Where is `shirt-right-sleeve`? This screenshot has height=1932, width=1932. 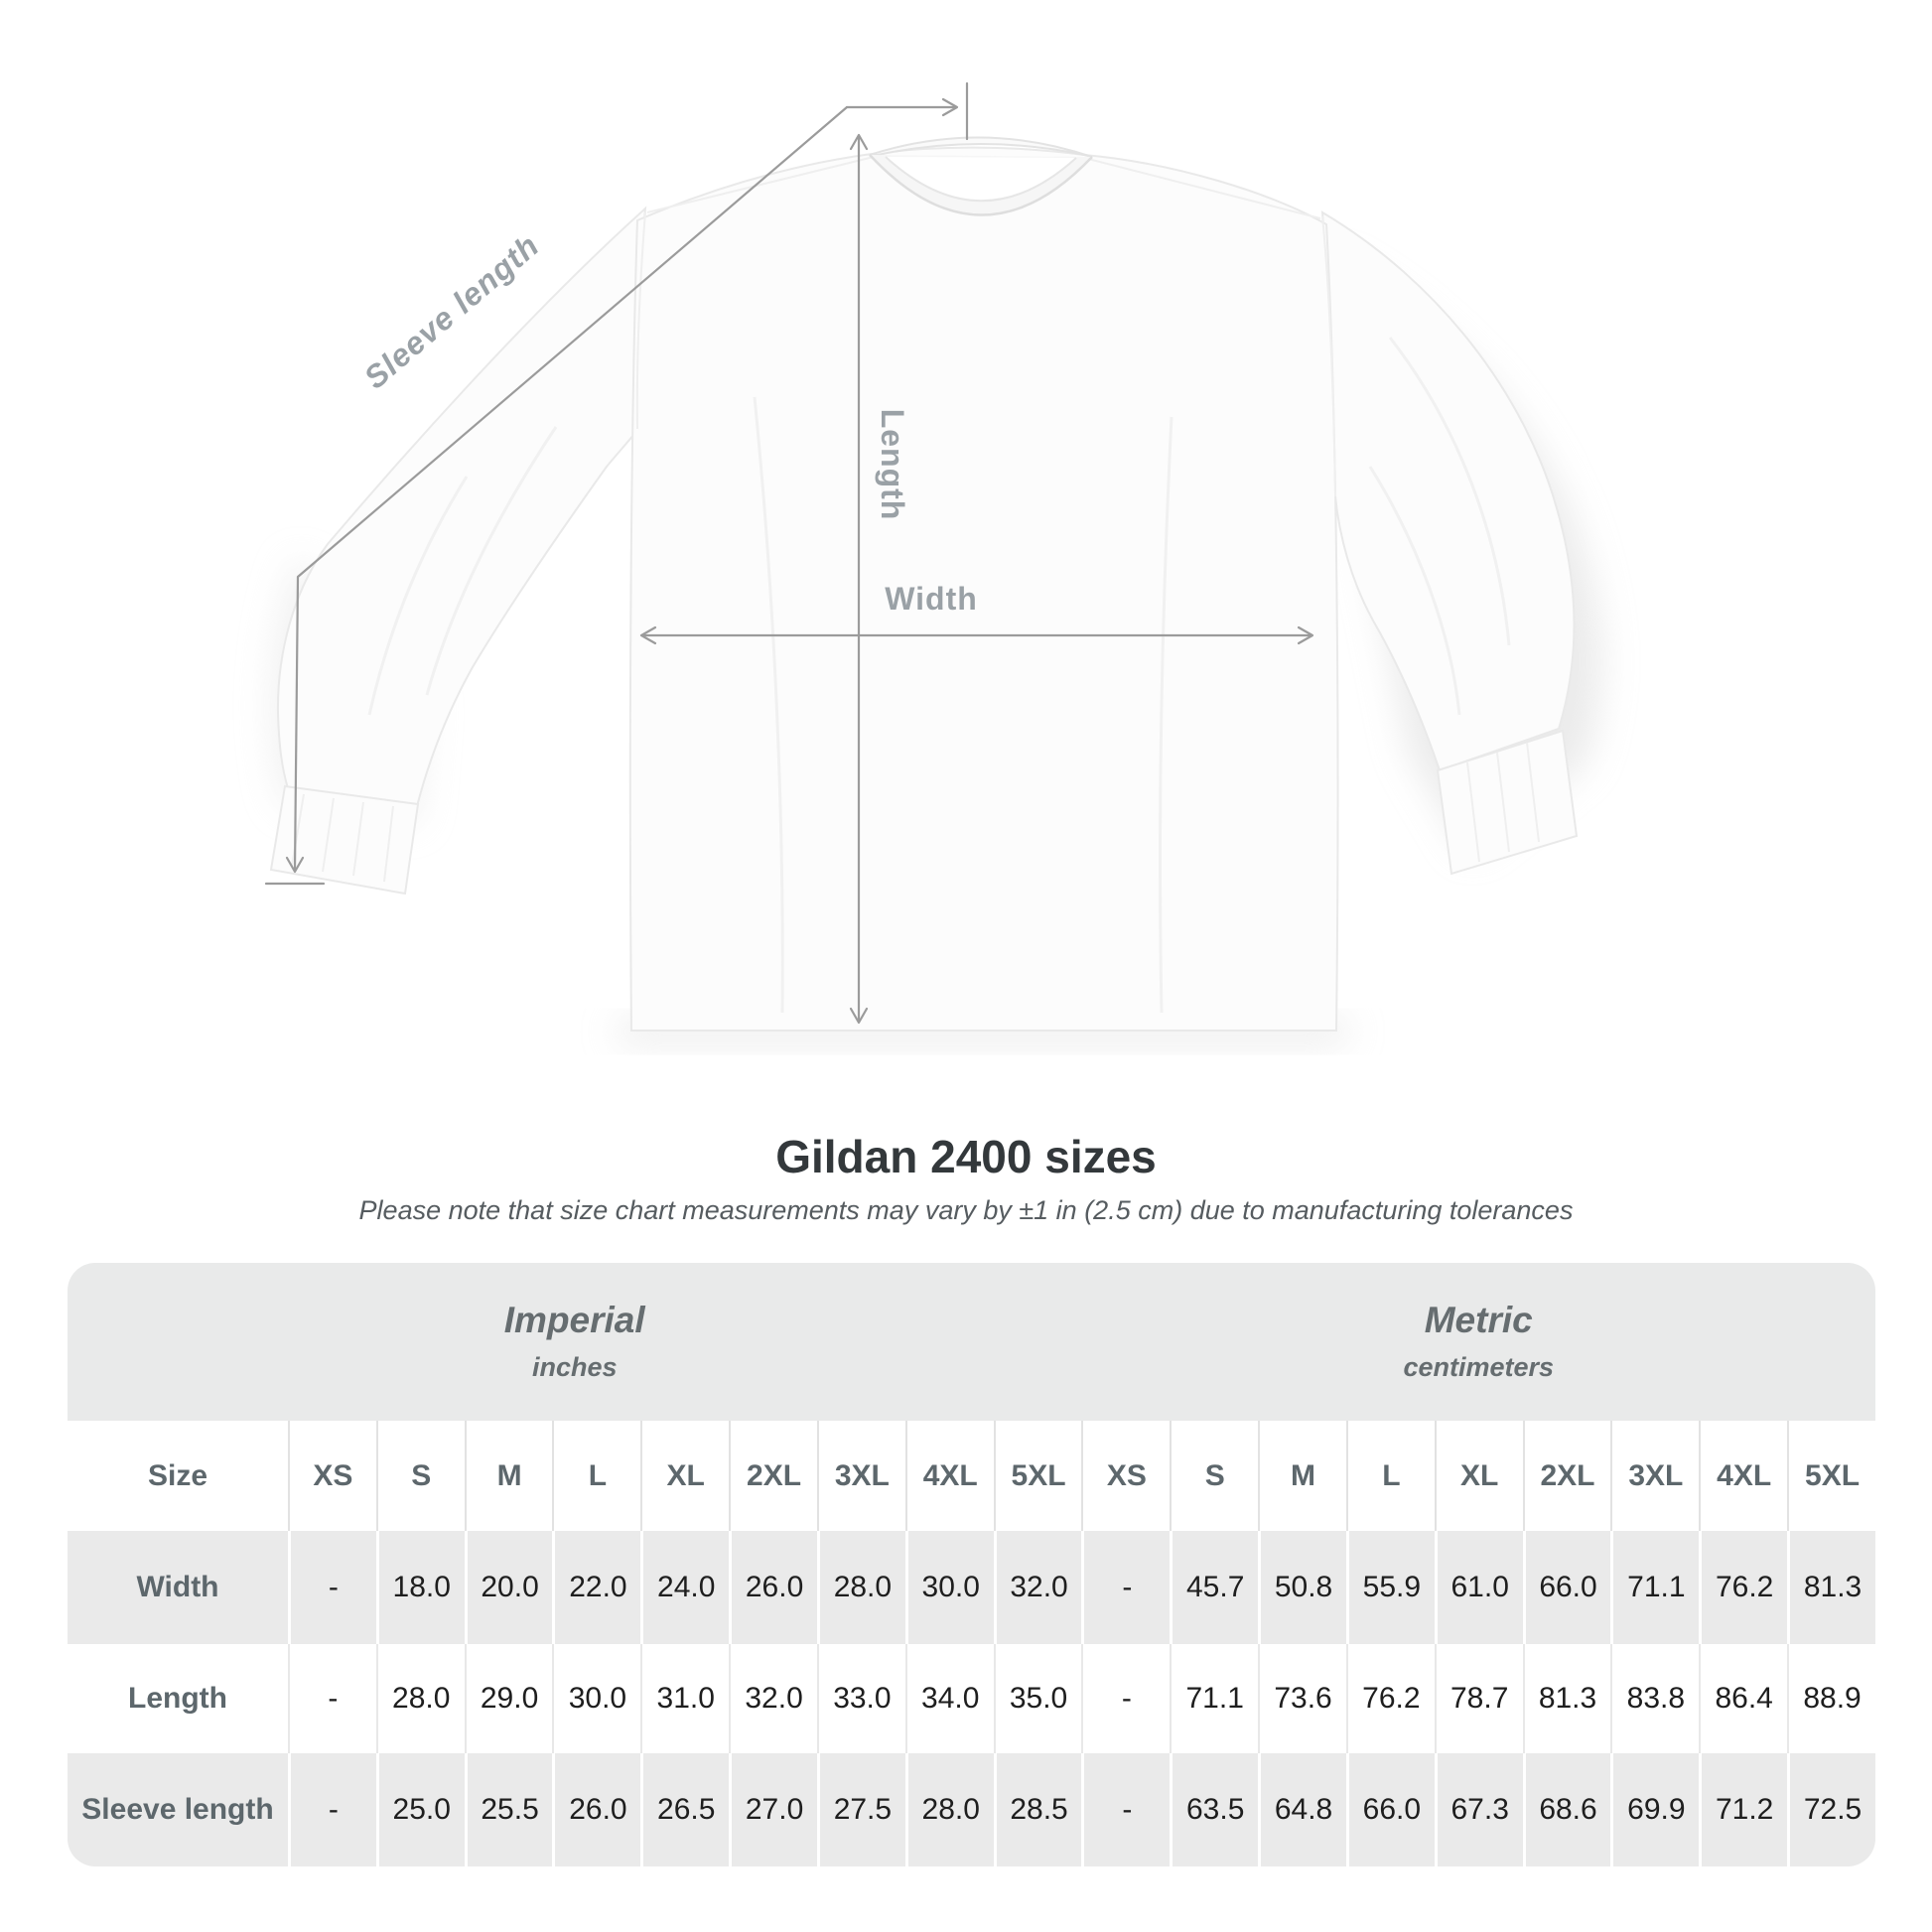 shirt-right-sleeve is located at coordinates (1449, 543).